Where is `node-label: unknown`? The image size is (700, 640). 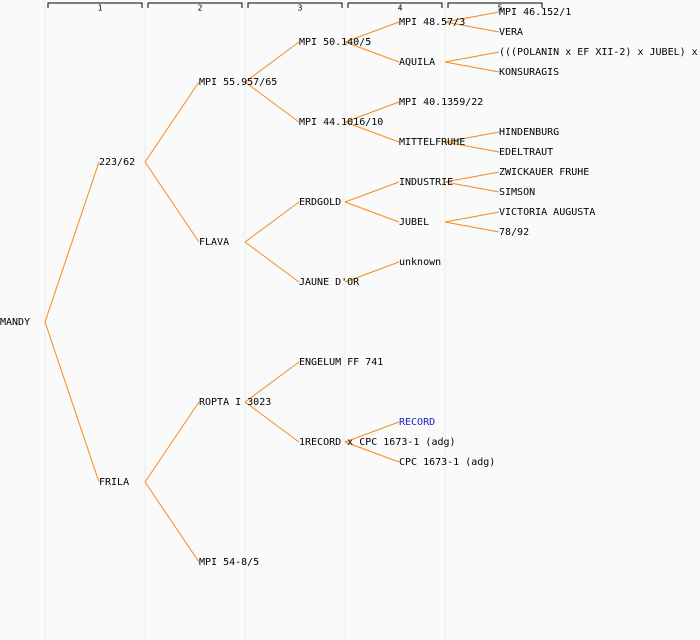
node-label: unknown is located at coordinates (420, 262).